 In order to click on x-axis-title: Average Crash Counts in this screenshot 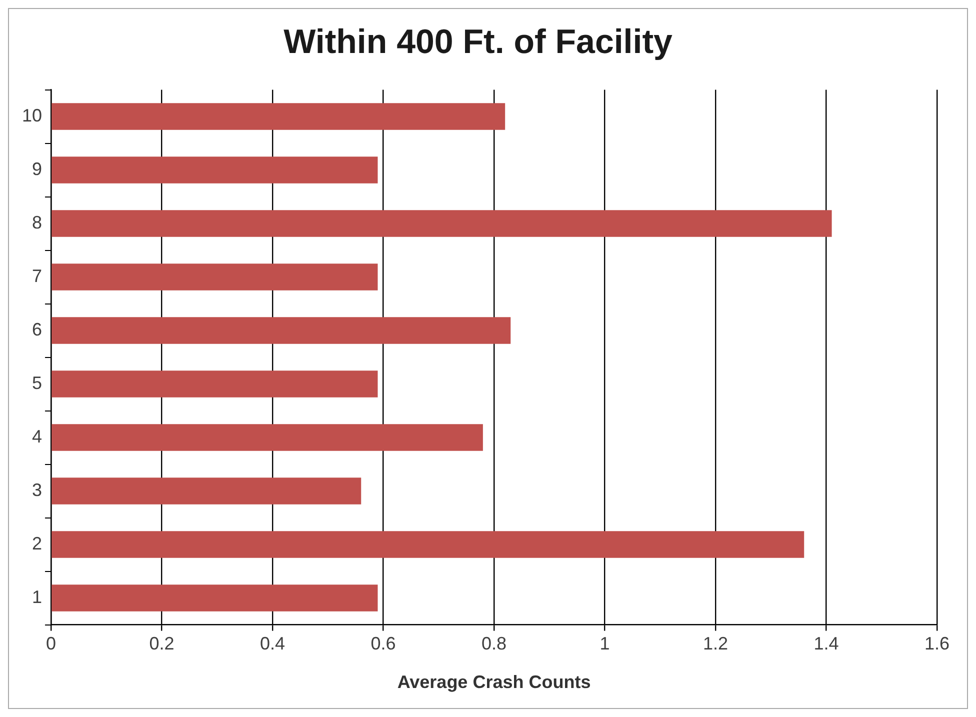, I will do `click(494, 682)`.